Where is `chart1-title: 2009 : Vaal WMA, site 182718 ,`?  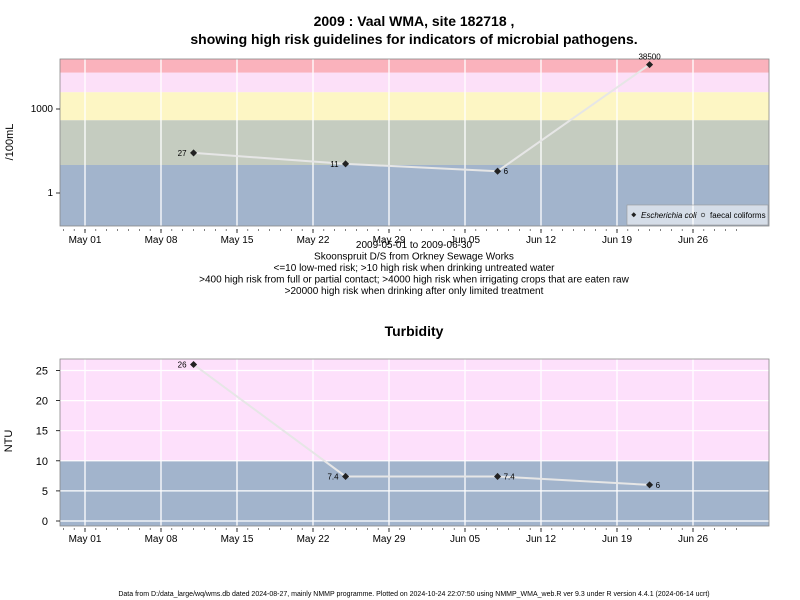
chart1-title: 2009 : Vaal WMA, site 182718 , is located at coordinates (414, 21).